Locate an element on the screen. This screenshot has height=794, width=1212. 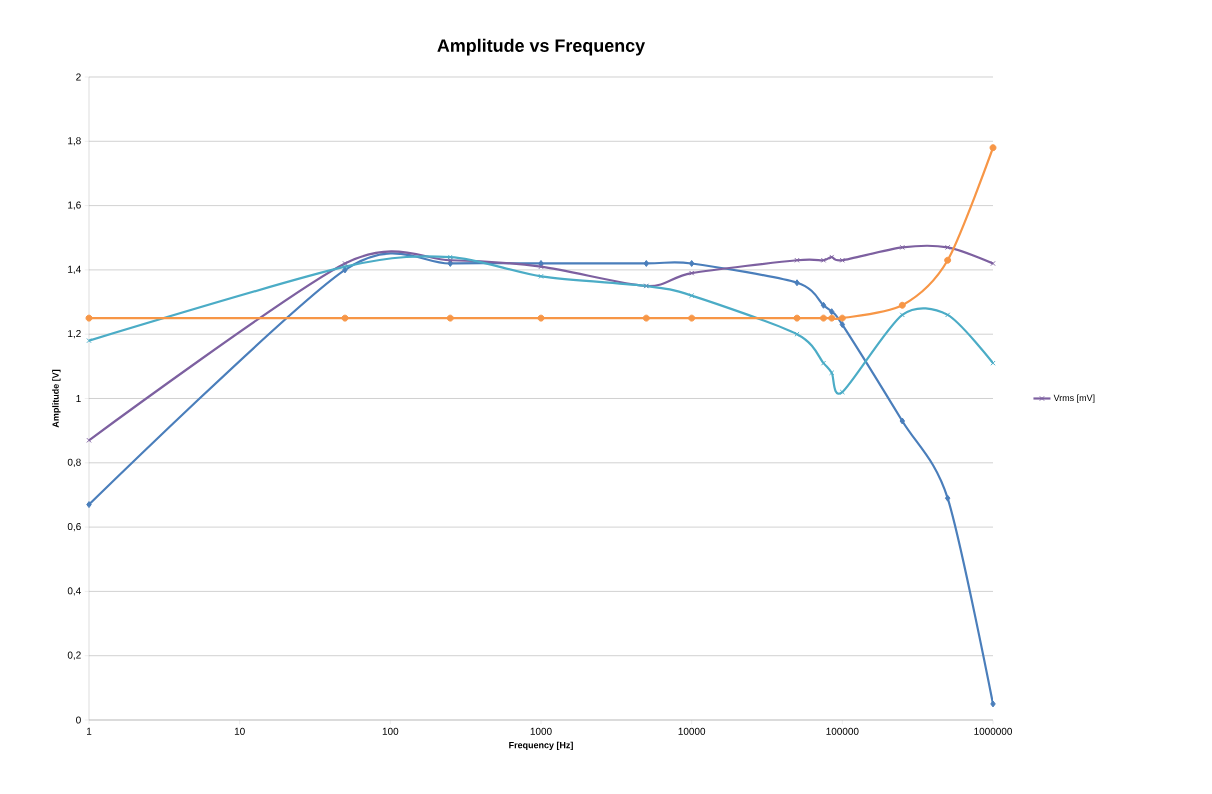
y-tick-label: 0,6 is located at coordinates (74, 527).